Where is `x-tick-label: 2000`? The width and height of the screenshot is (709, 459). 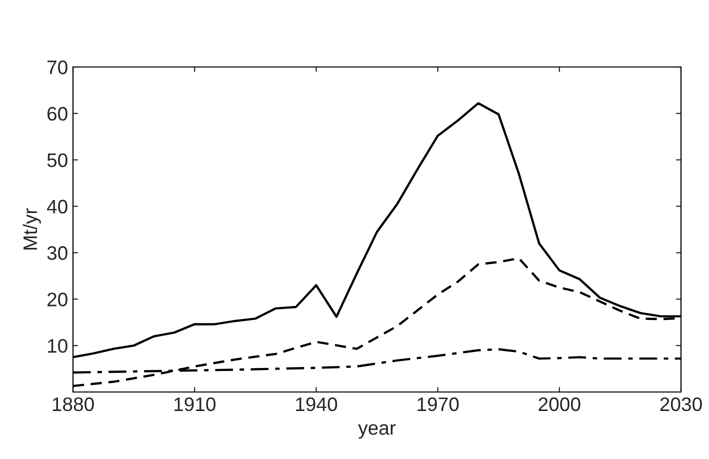
x-tick-label: 2000 is located at coordinates (559, 404).